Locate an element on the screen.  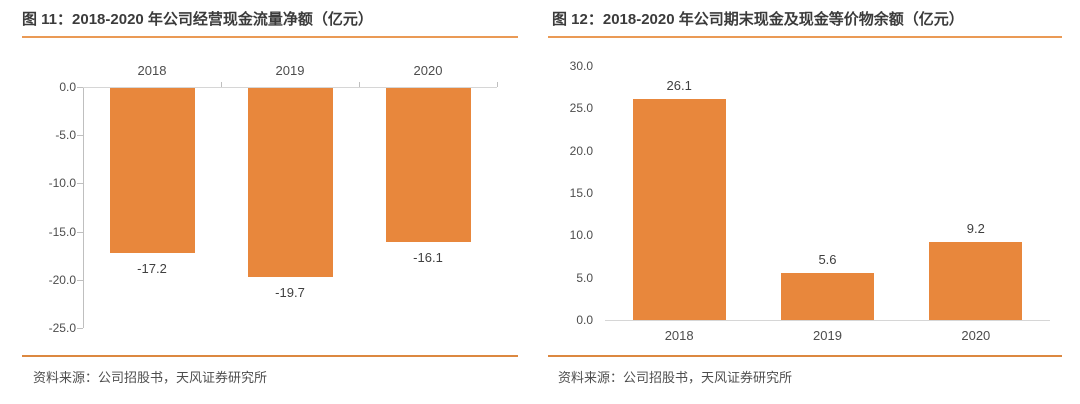
y-axis-tick-label: 25.0 is located at coordinates (581, 108).